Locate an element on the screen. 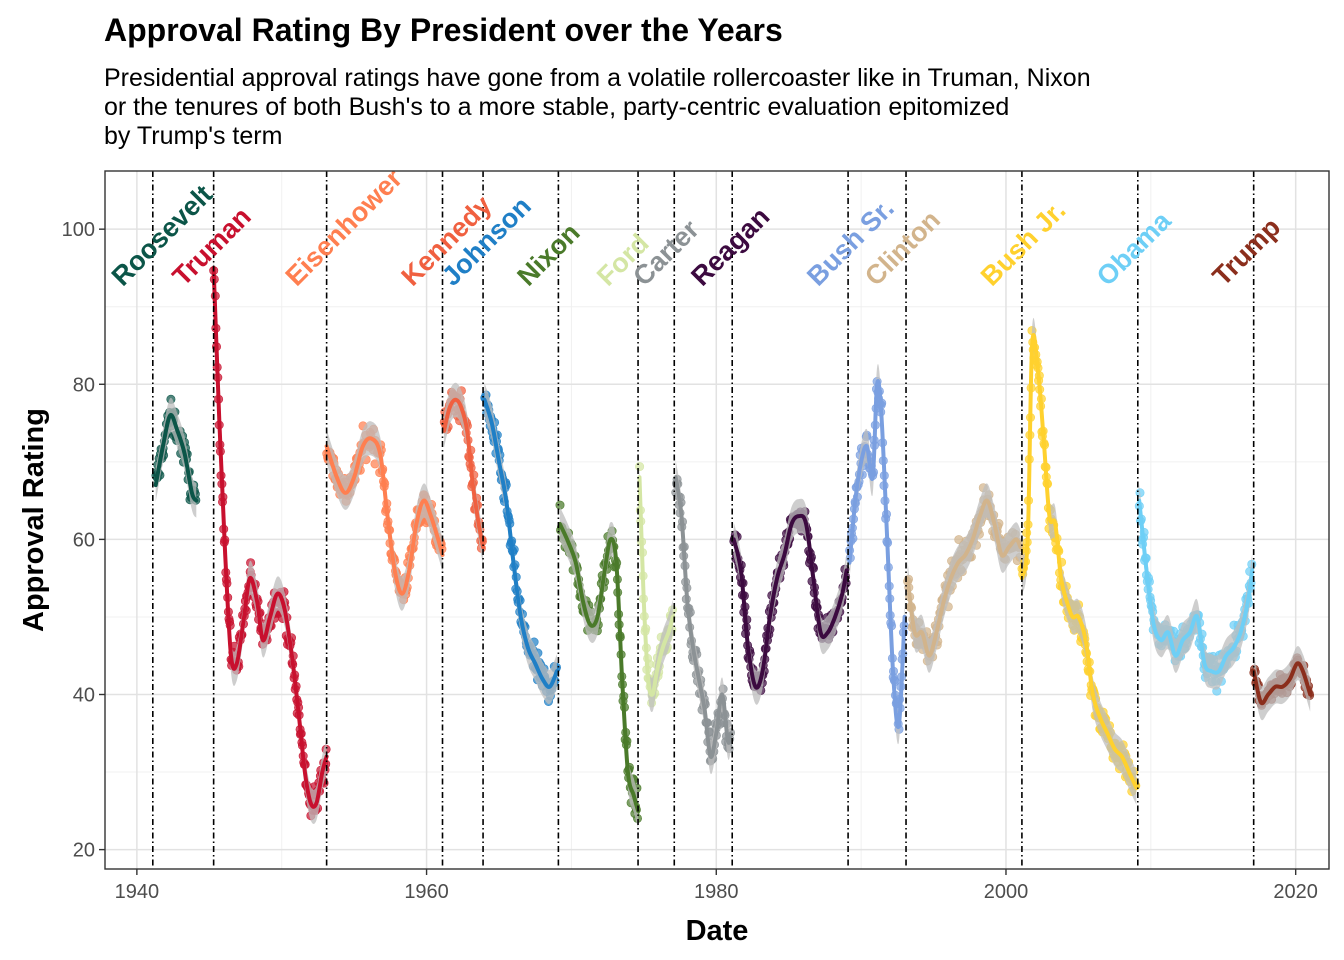 The height and width of the screenshot is (960, 1344). y-tick-label: 100 is located at coordinates (78, 230).